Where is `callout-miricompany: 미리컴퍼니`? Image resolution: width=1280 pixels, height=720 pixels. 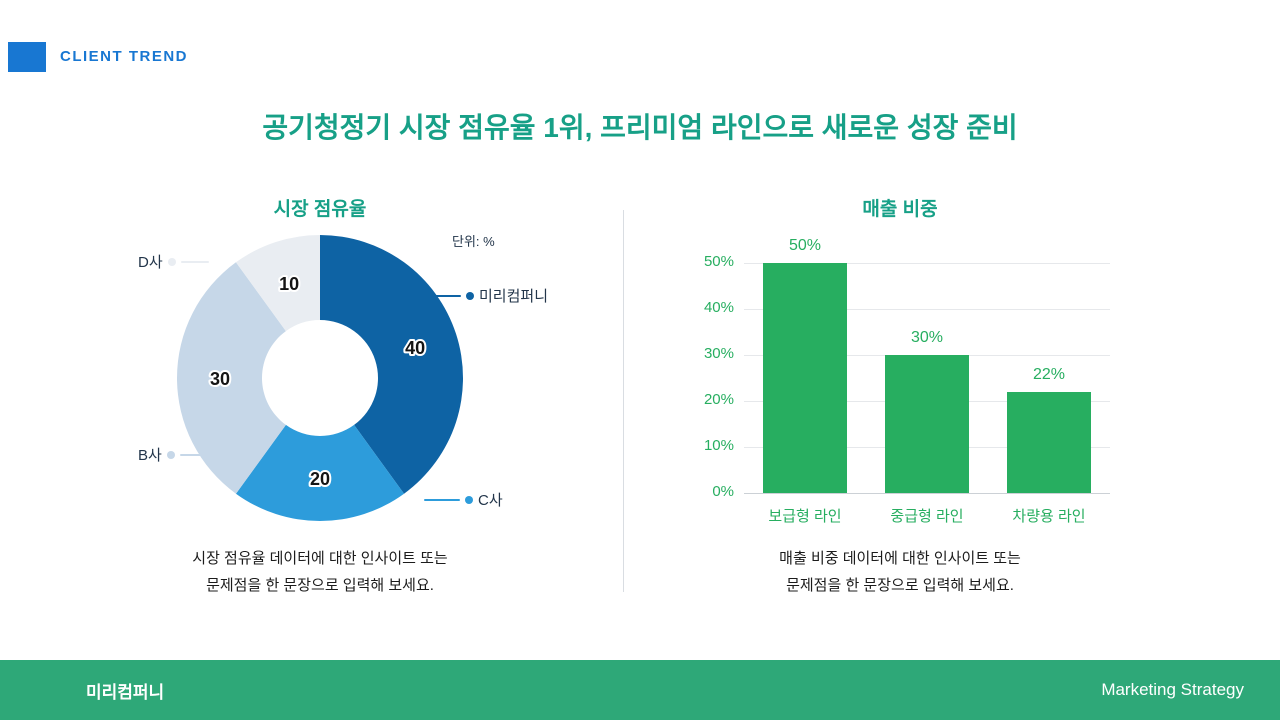
callout-miricompany: 미리컴퍼니 is located at coordinates (491, 295).